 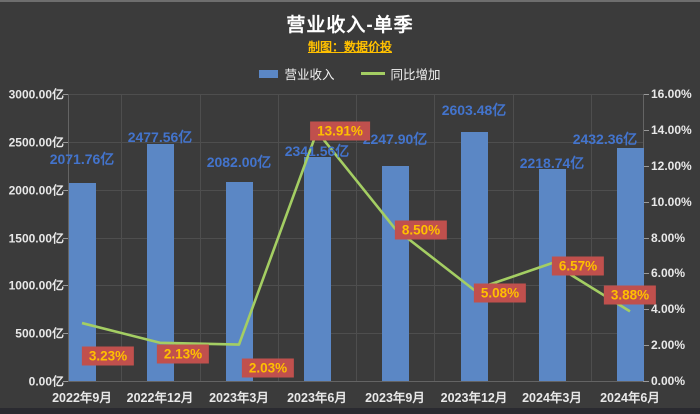 I want to click on x-axis-label: 2023年12月, so click(x=474, y=398).